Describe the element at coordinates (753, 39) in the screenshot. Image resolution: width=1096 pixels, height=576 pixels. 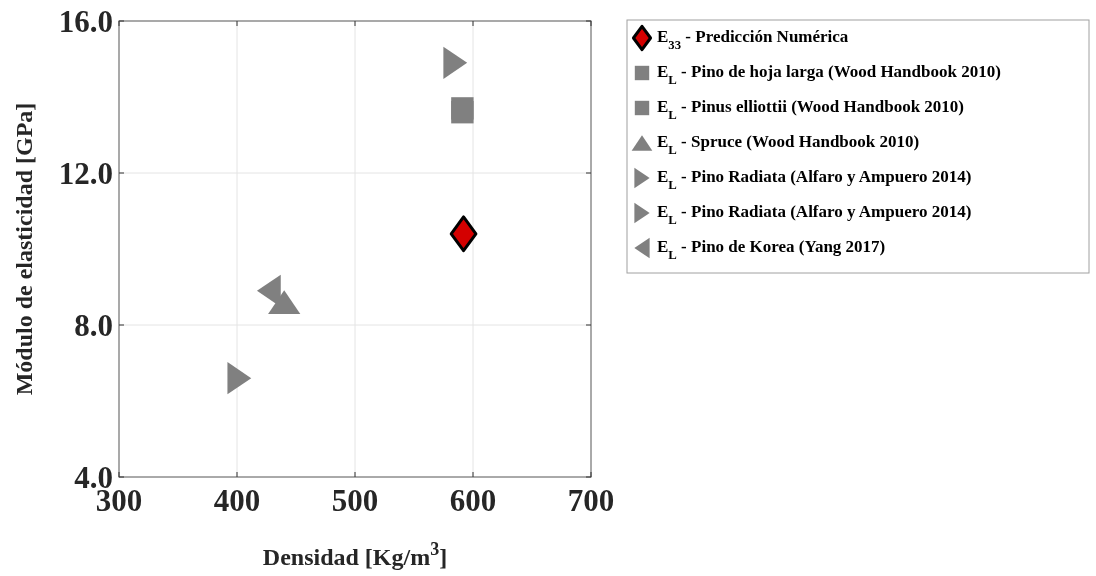
I see `legend-label: E$_{33}$ - Predicción Numérica` at that location.